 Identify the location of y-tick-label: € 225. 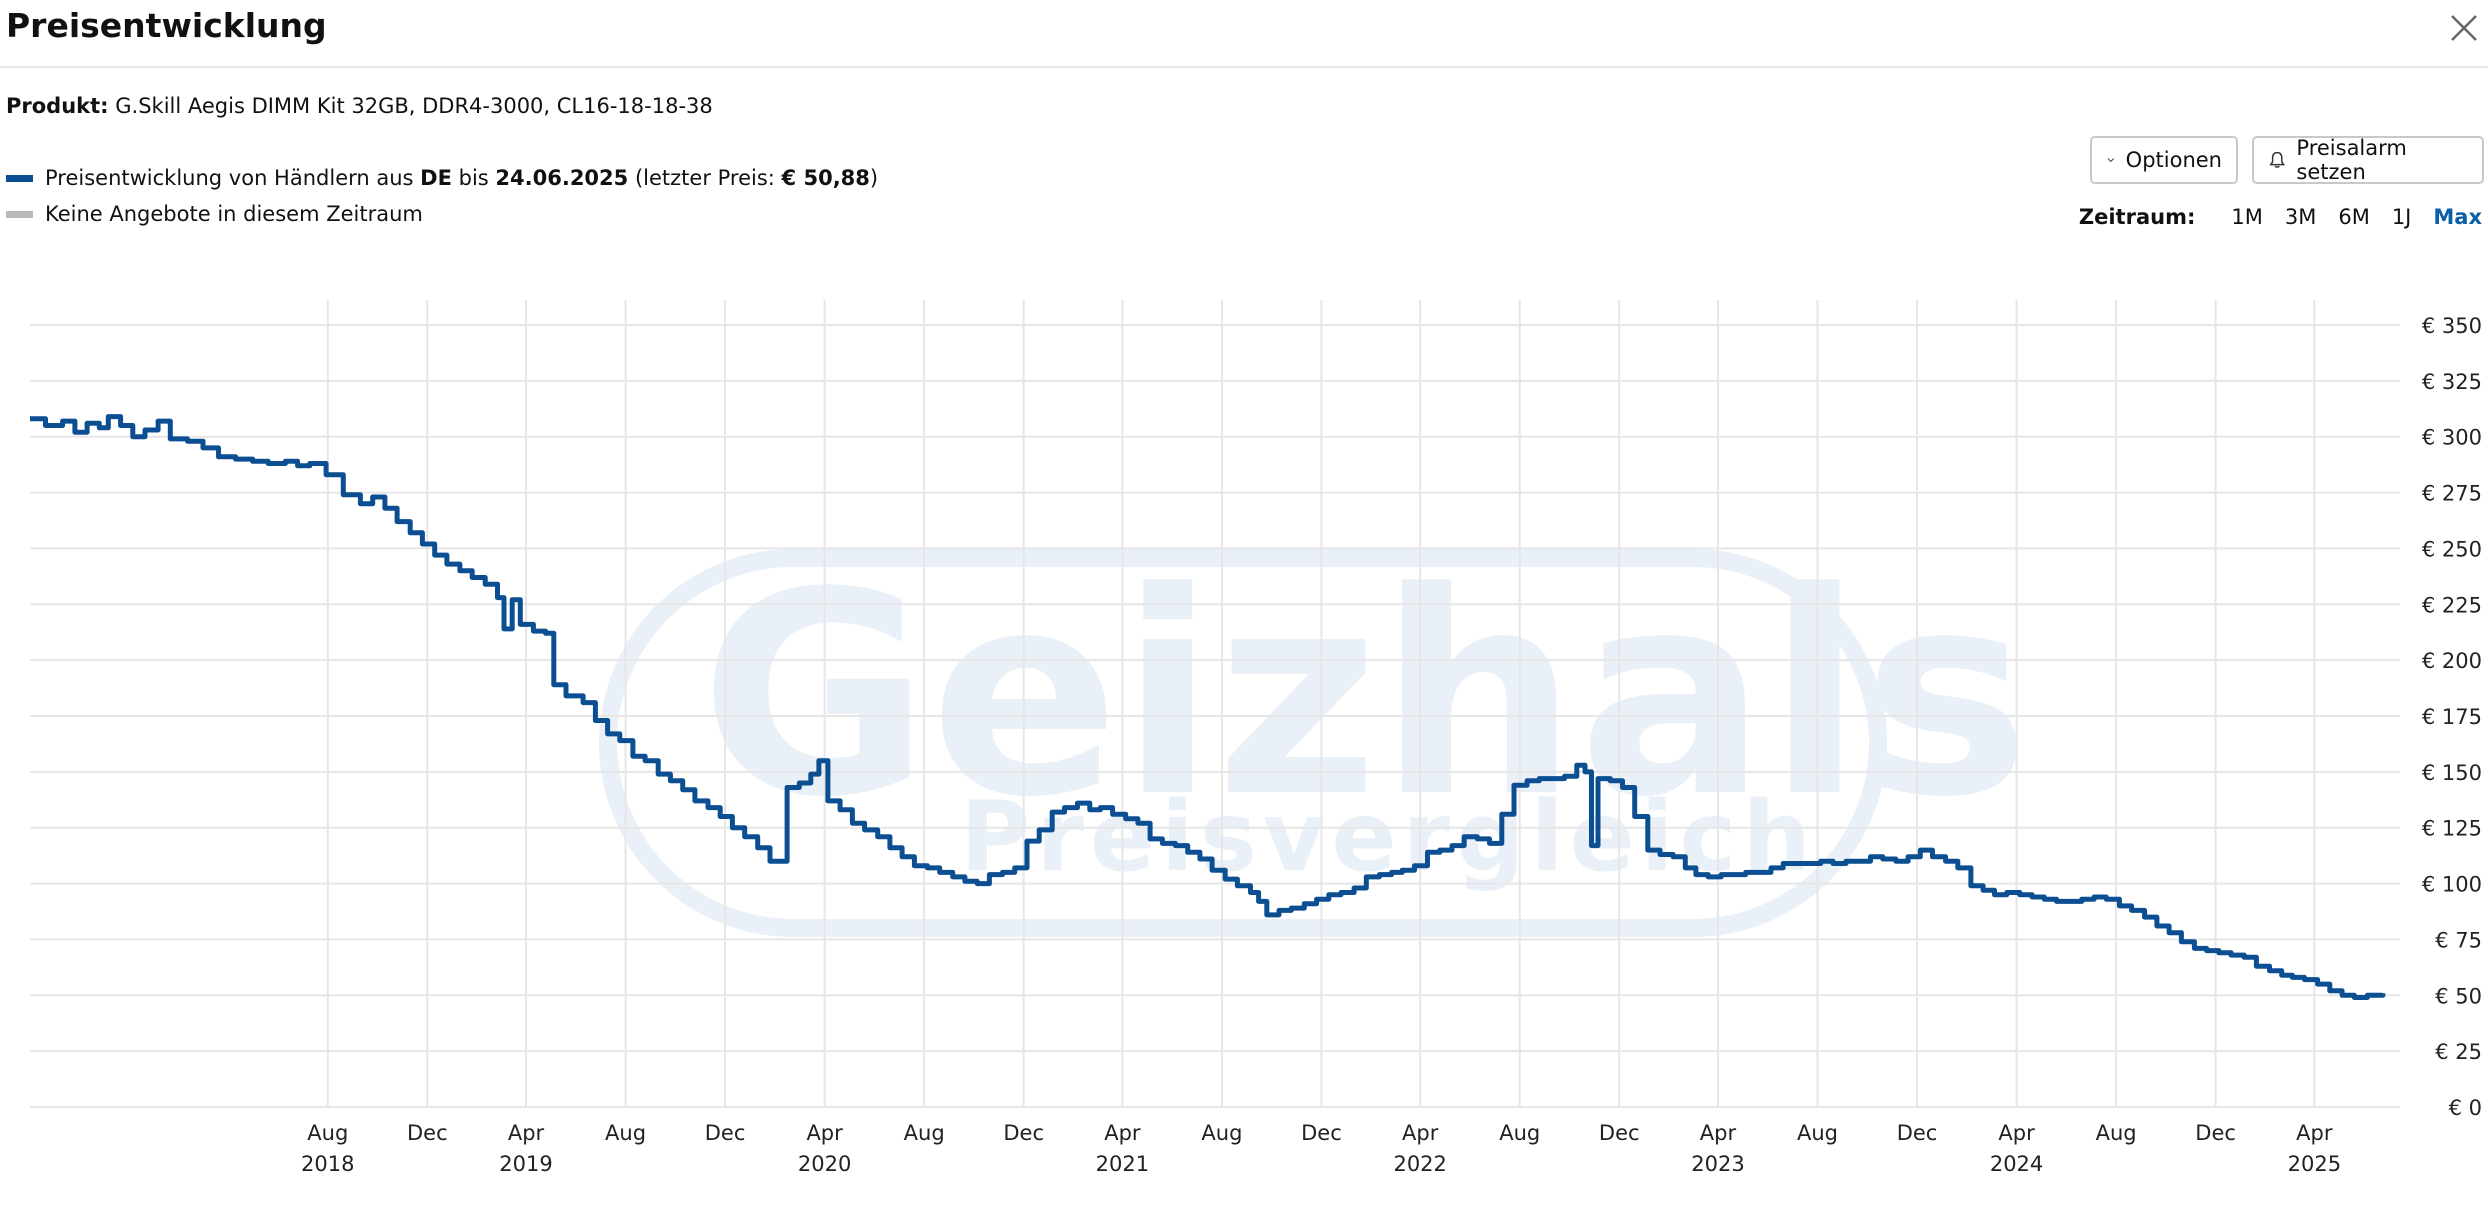
(2452, 605).